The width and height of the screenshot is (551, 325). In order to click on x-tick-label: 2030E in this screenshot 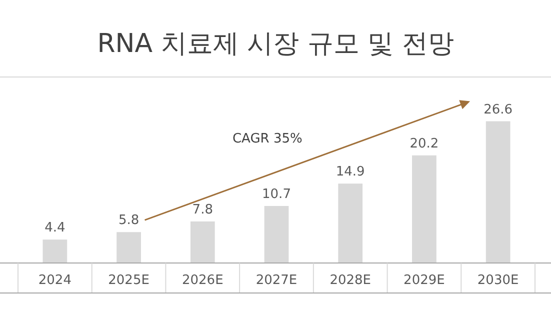, I will do `click(498, 280)`.